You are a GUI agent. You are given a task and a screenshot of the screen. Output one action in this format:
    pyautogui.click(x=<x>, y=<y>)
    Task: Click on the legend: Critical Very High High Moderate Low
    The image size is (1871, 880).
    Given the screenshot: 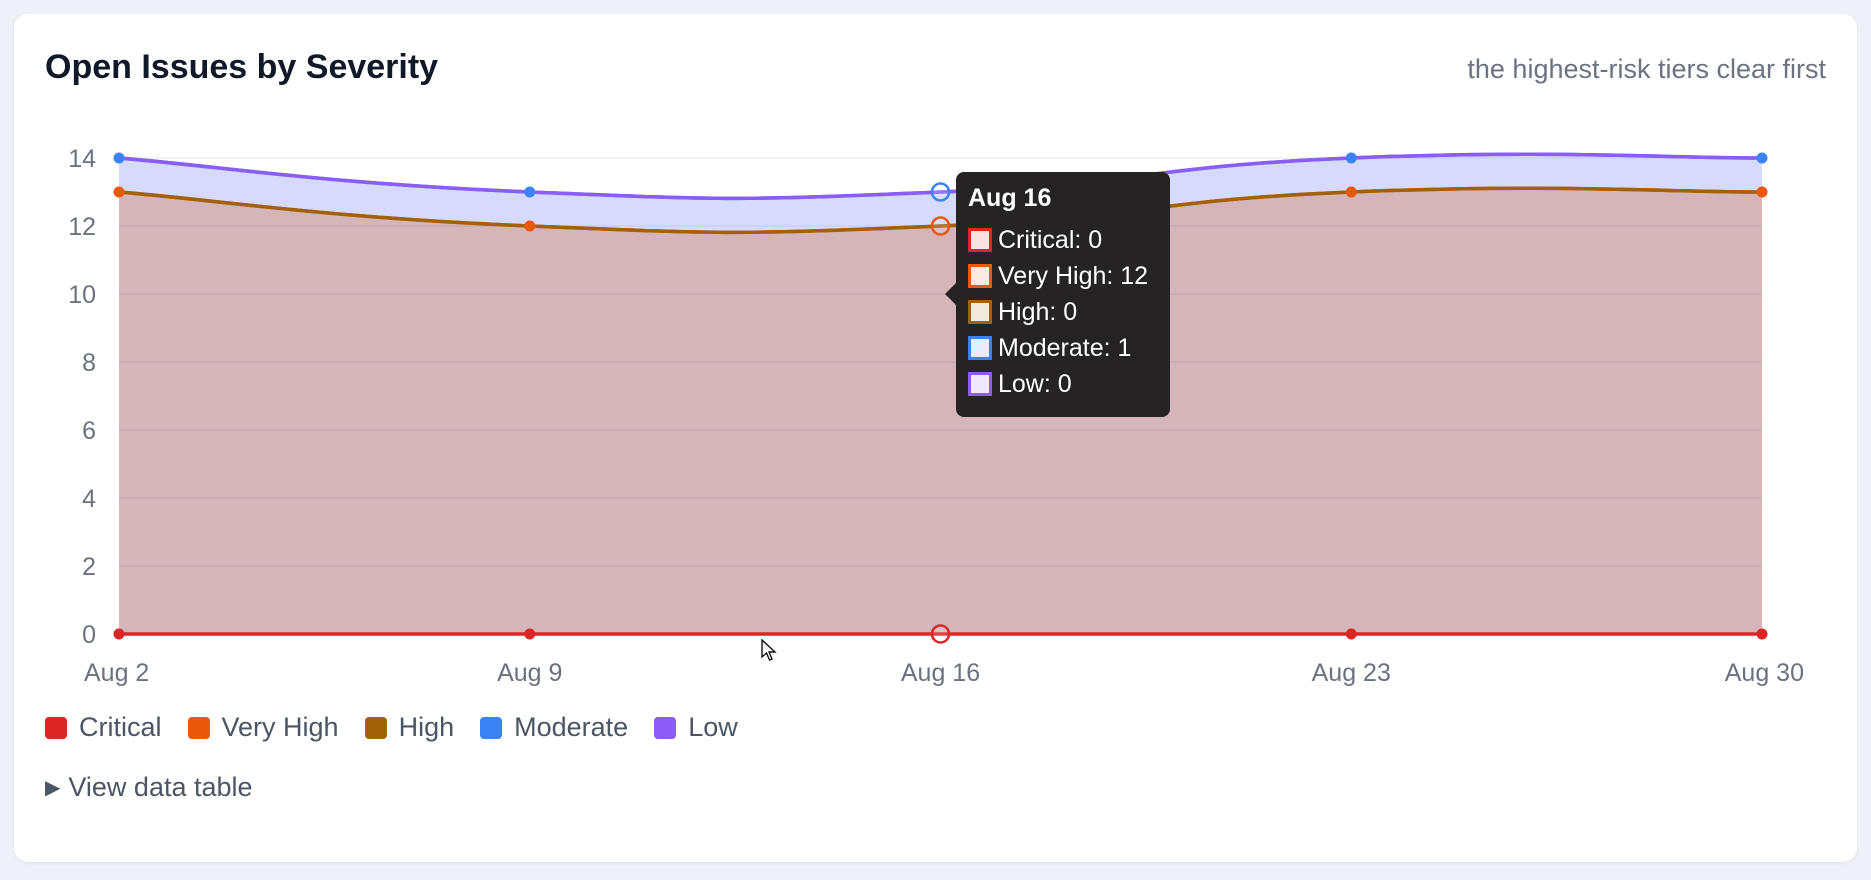 What is the action you would take?
    pyautogui.click(x=391, y=727)
    